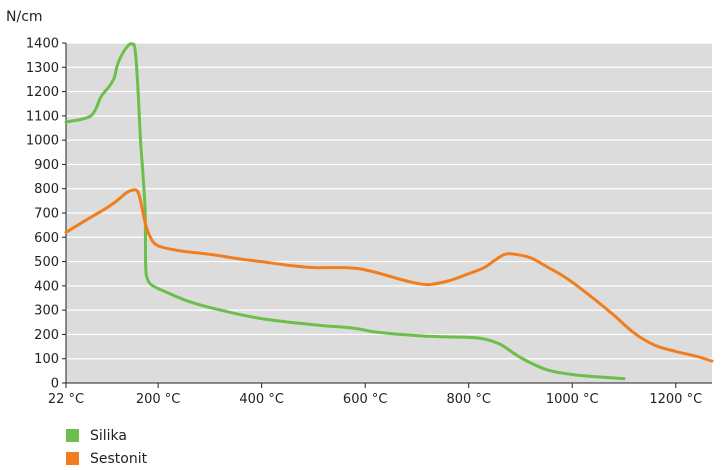  What do you see at coordinates (42, 116) in the screenshot?
I see `y-tick-label-1100: 1100` at bounding box center [42, 116].